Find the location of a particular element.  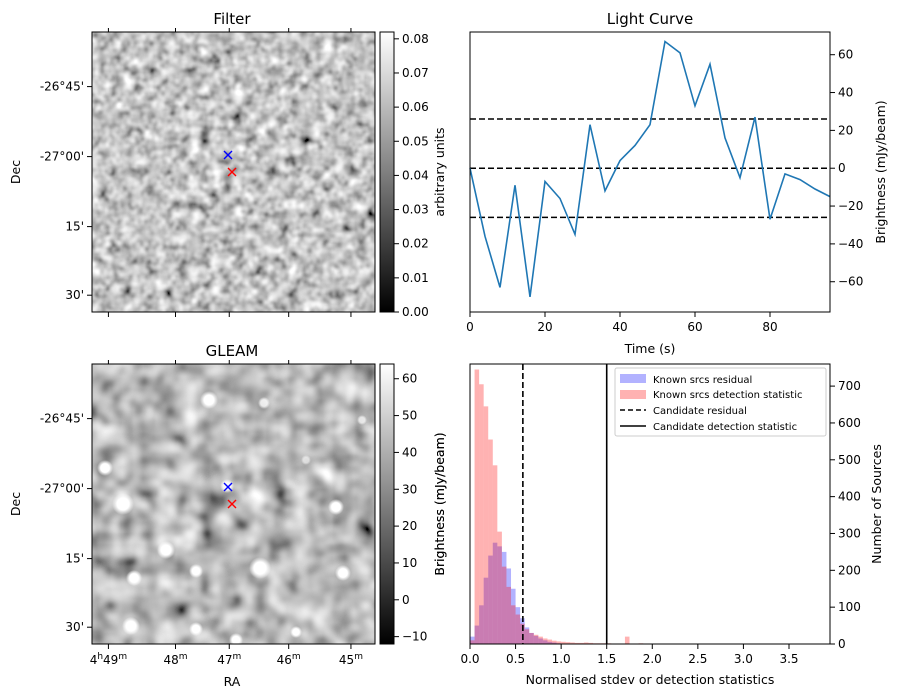

filter-title: Filter is located at coordinates (232, 19).